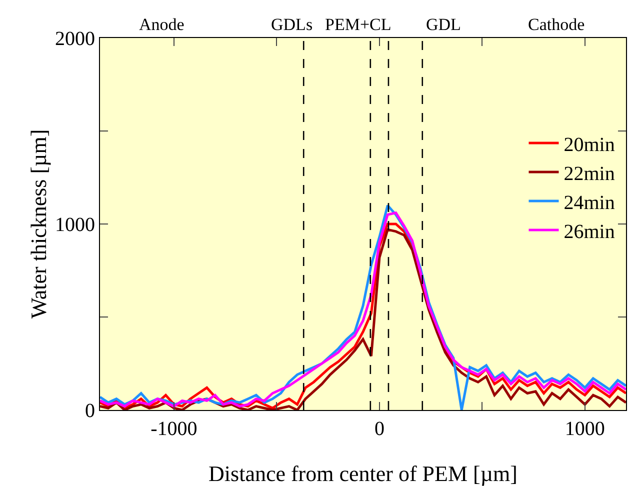 This screenshot has height=486, width=638. I want to click on text: Cathode, so click(556, 24).